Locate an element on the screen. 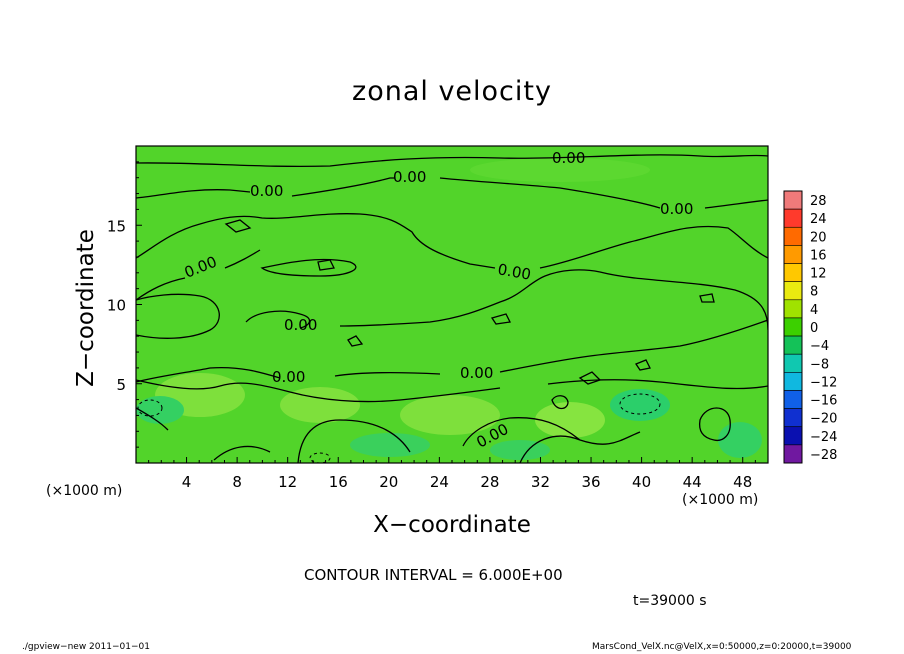  colorbar-label: −4 is located at coordinates (819, 346).